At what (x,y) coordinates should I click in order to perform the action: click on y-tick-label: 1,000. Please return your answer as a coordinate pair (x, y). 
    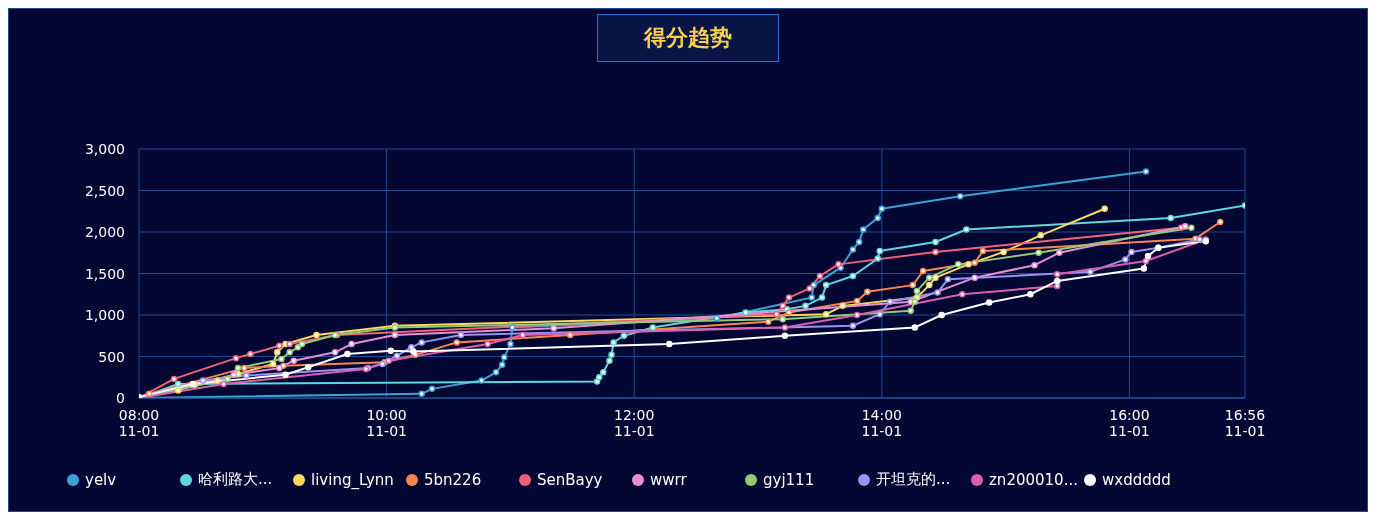
    Looking at the image, I should click on (104, 315).